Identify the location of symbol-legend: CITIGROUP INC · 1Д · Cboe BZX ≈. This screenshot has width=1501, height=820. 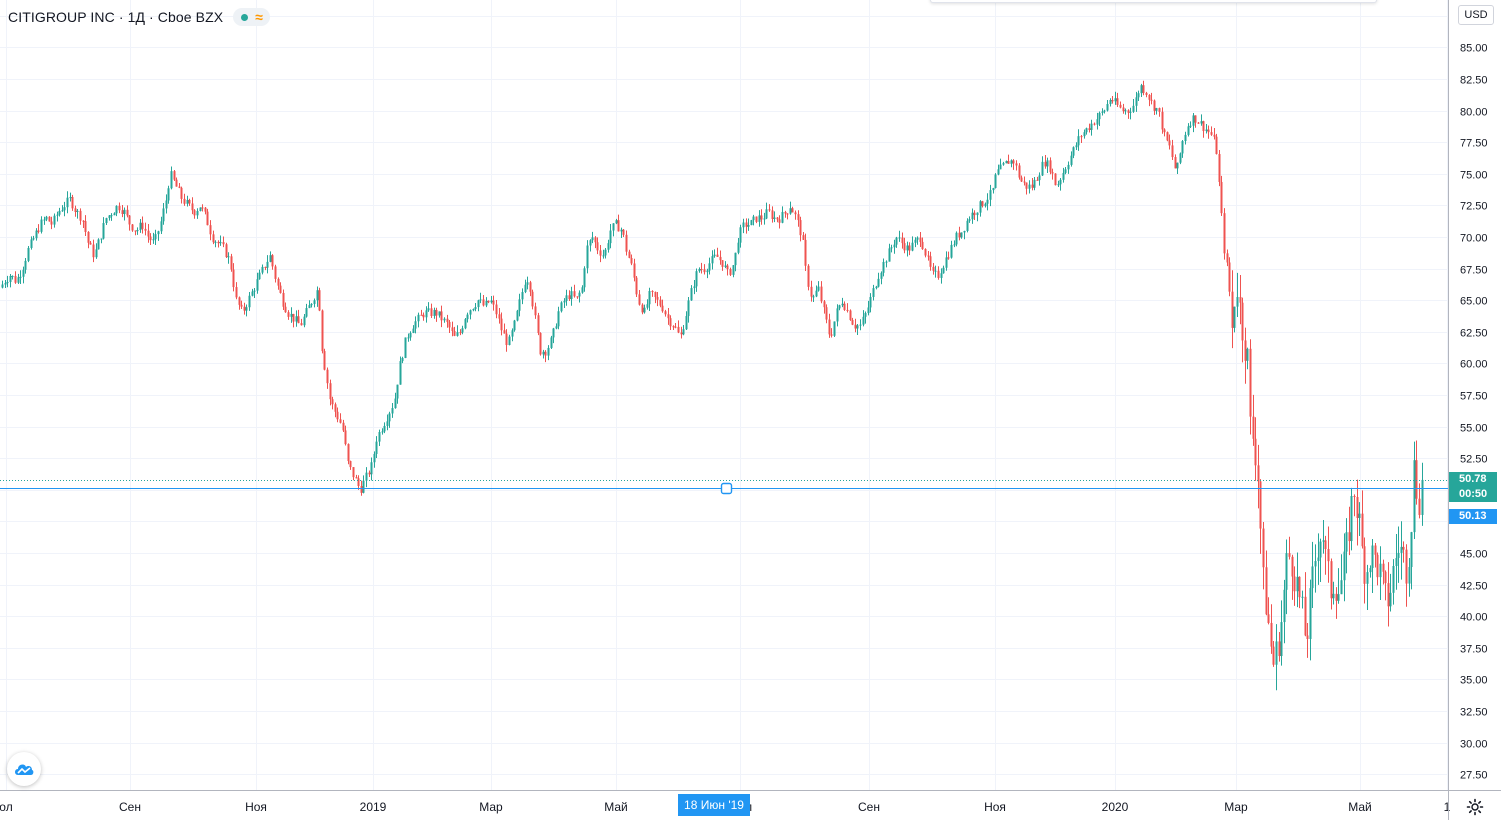
(139, 17).